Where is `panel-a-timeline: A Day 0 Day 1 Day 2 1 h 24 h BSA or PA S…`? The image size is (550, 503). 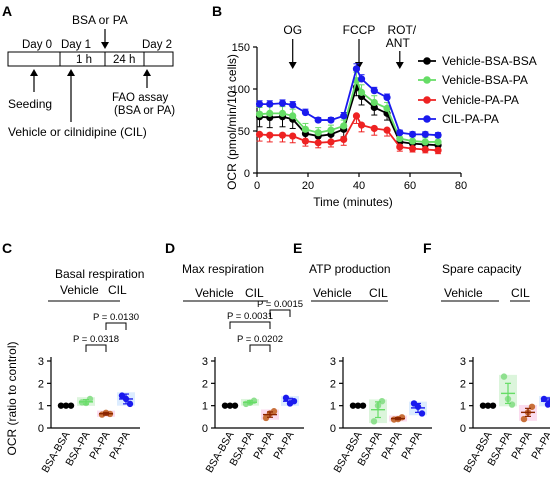 panel-a-timeline: A Day 0 Day 1 Day 2 1 h 24 h BSA or PA S… is located at coordinates (88, 71).